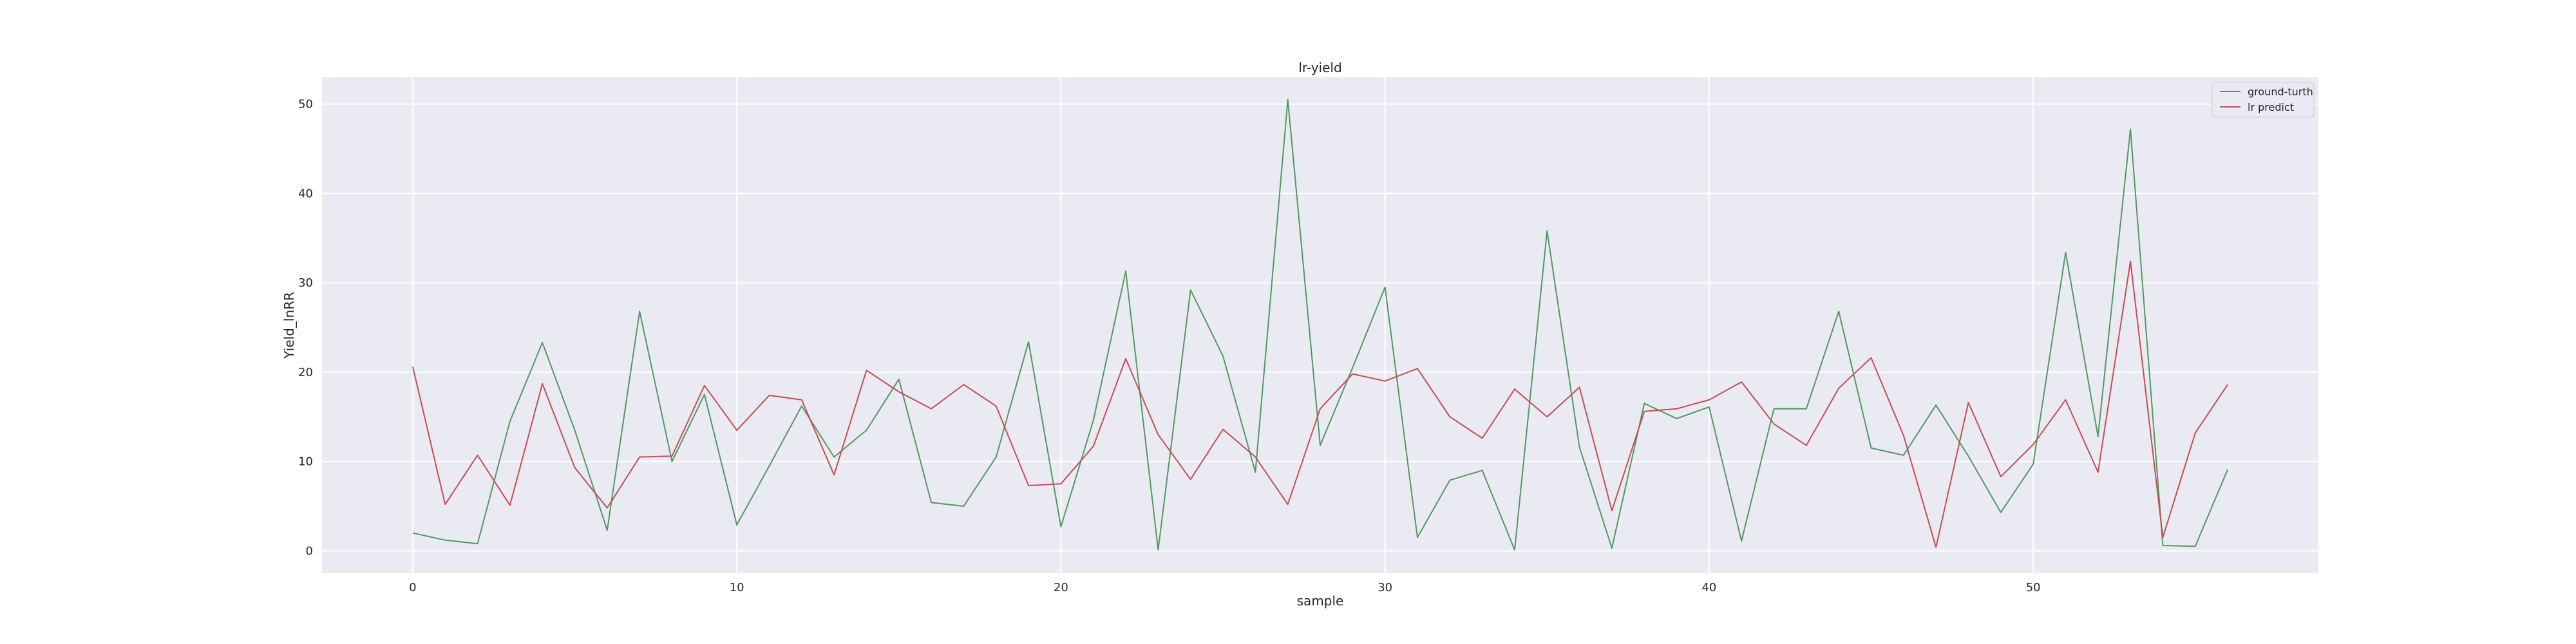  Describe the element at coordinates (305, 283) in the screenshot. I see `y-tick-label: 30` at that location.